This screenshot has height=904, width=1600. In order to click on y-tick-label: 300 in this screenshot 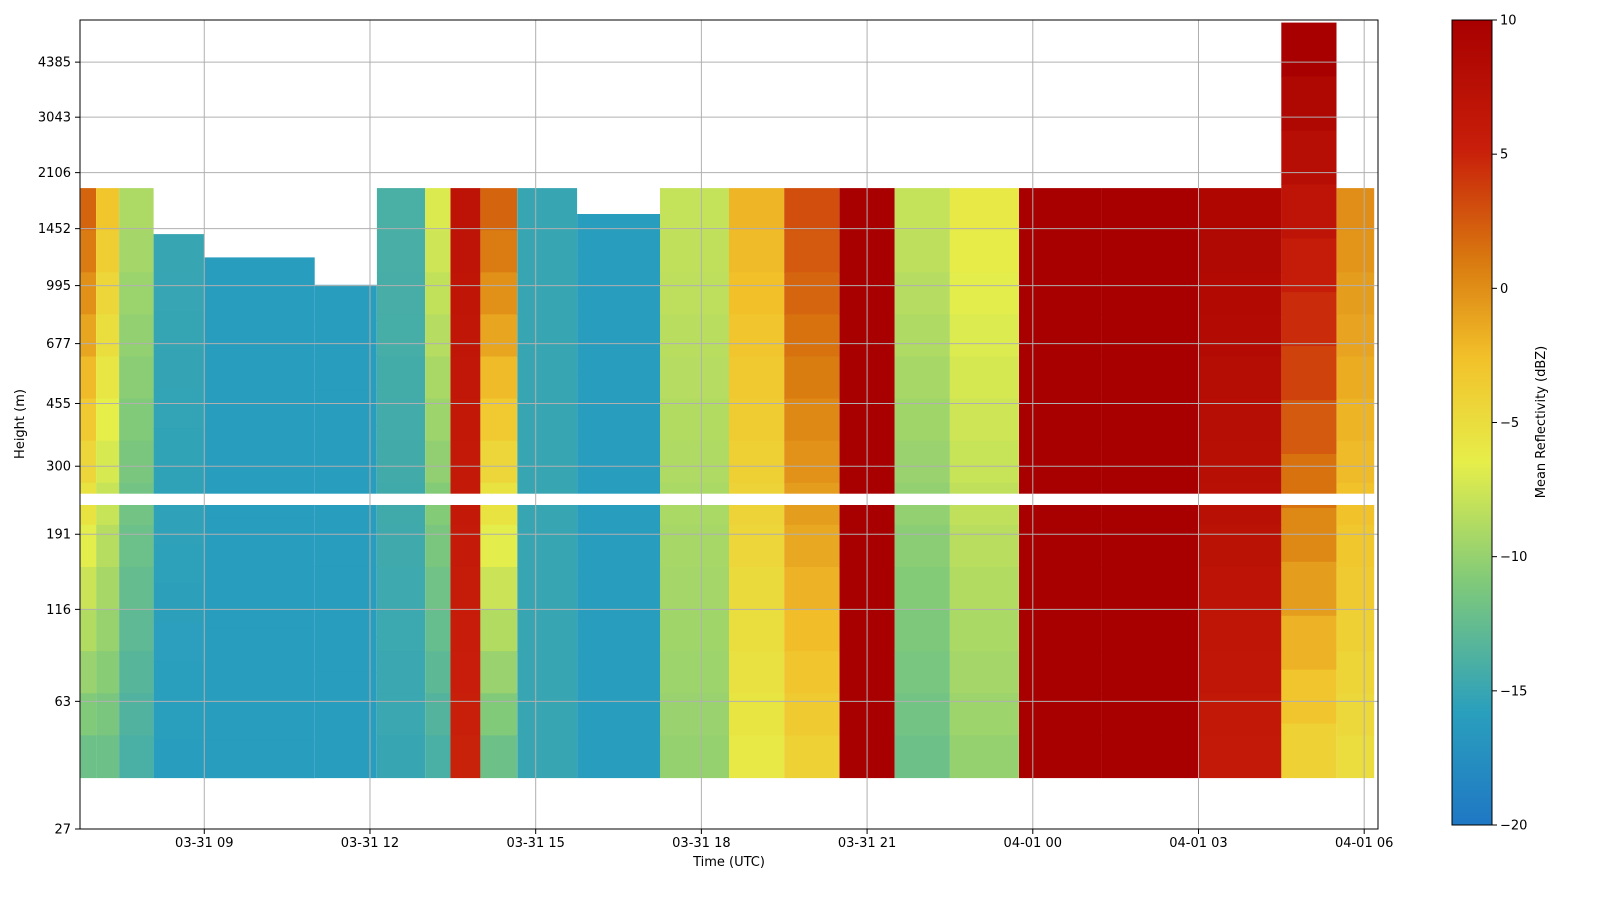, I will do `click(58, 467)`.